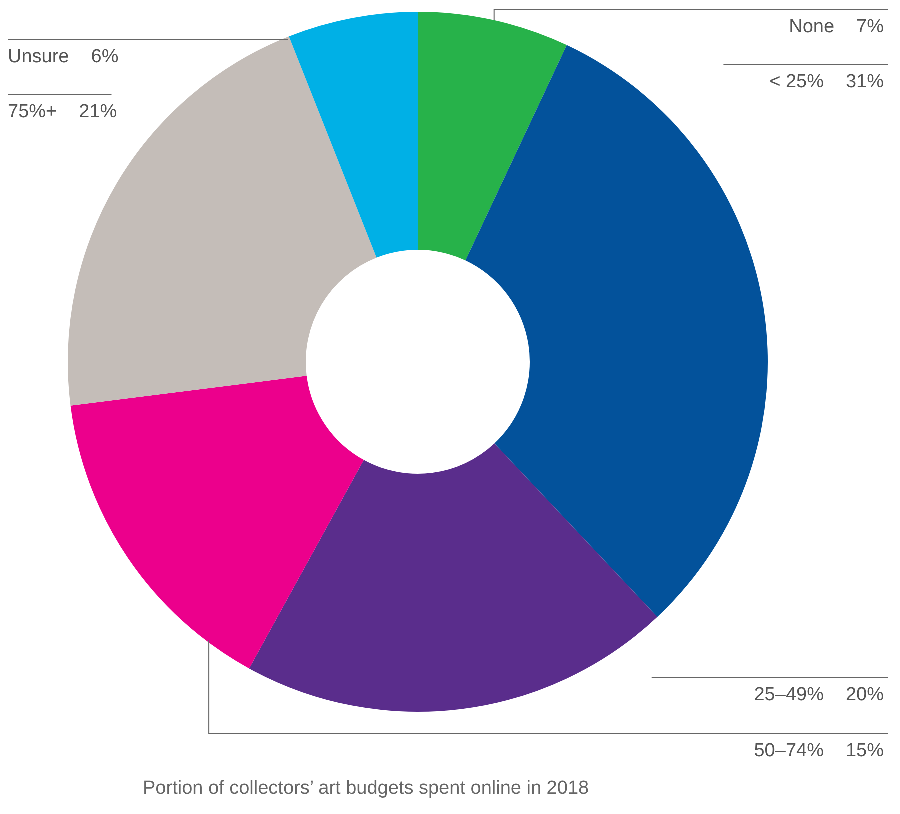 This screenshot has height=814, width=900. Describe the element at coordinates (789, 695) in the screenshot. I see `slice-label: 25–49%` at that location.